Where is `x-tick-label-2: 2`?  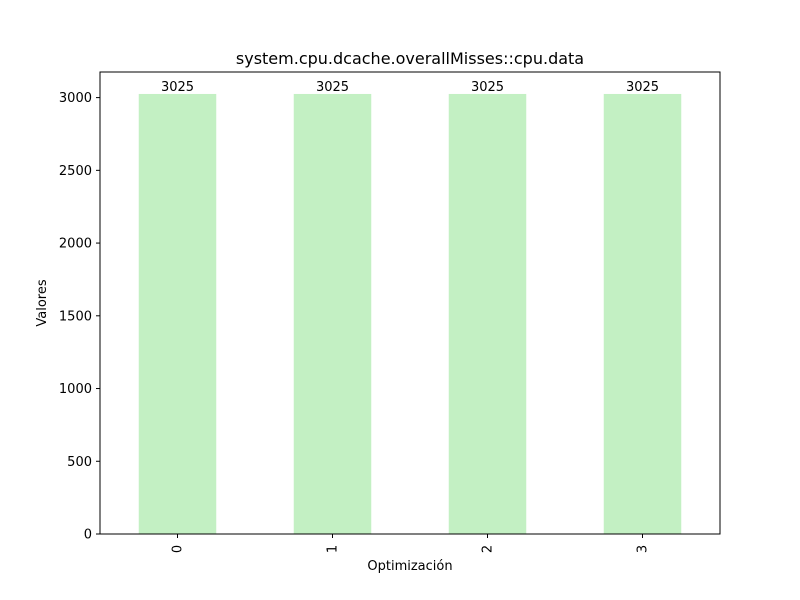
x-tick-label-2: 2 is located at coordinates (488, 549).